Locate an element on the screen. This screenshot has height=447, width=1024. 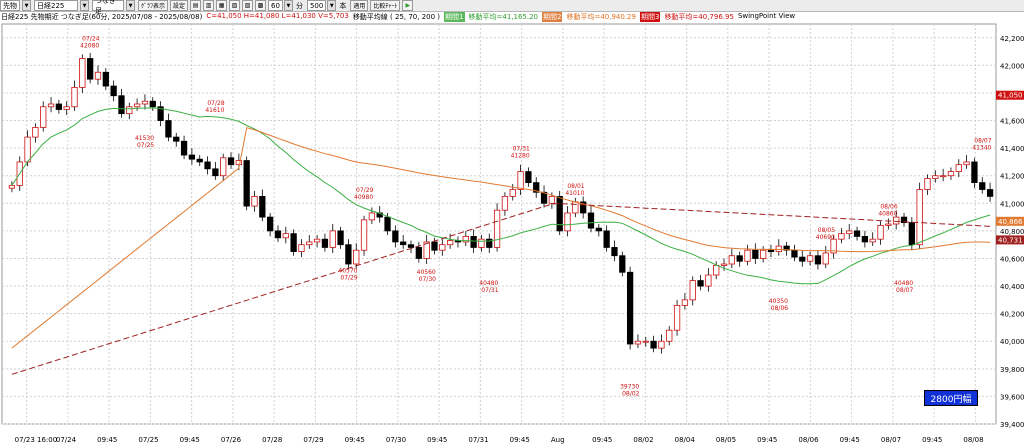
settings-button: 設定 is located at coordinates (179, 5).